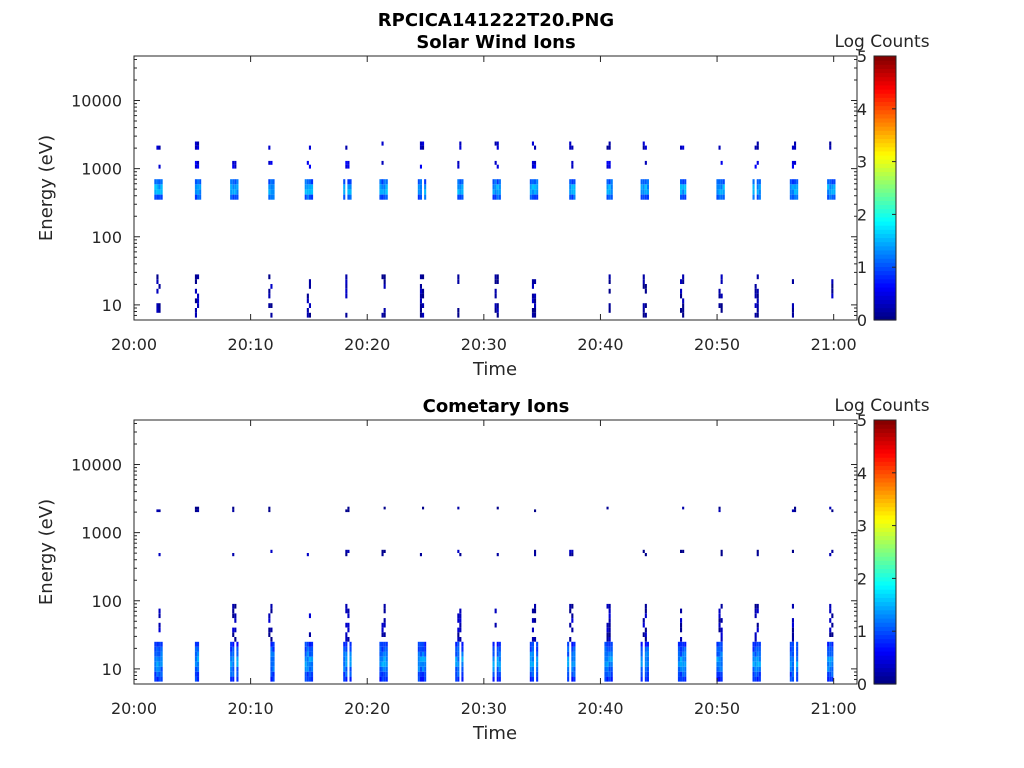 This screenshot has height=768, width=1024. What do you see at coordinates (862, 267) in the screenshot?
I see `colorbar-tick-label: 1` at bounding box center [862, 267].